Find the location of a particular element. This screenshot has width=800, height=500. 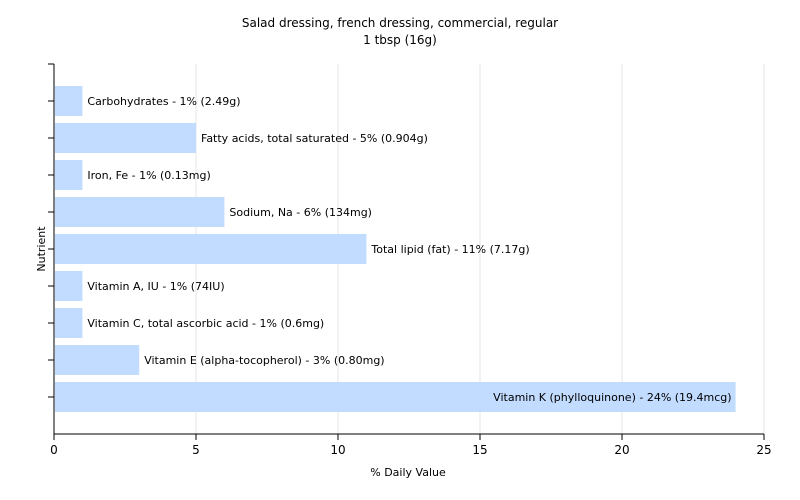

x-tick-label-2: 10 is located at coordinates (337, 450).